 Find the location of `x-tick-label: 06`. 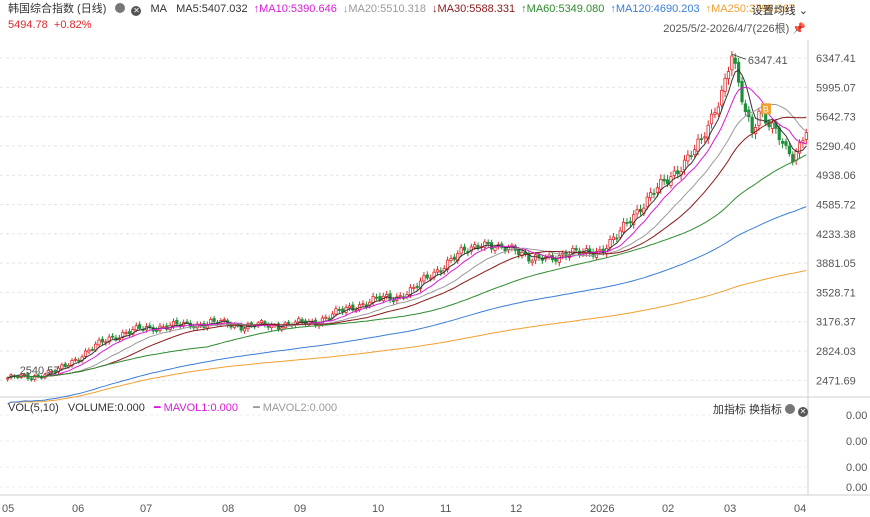

x-tick-label: 06 is located at coordinates (78, 509).